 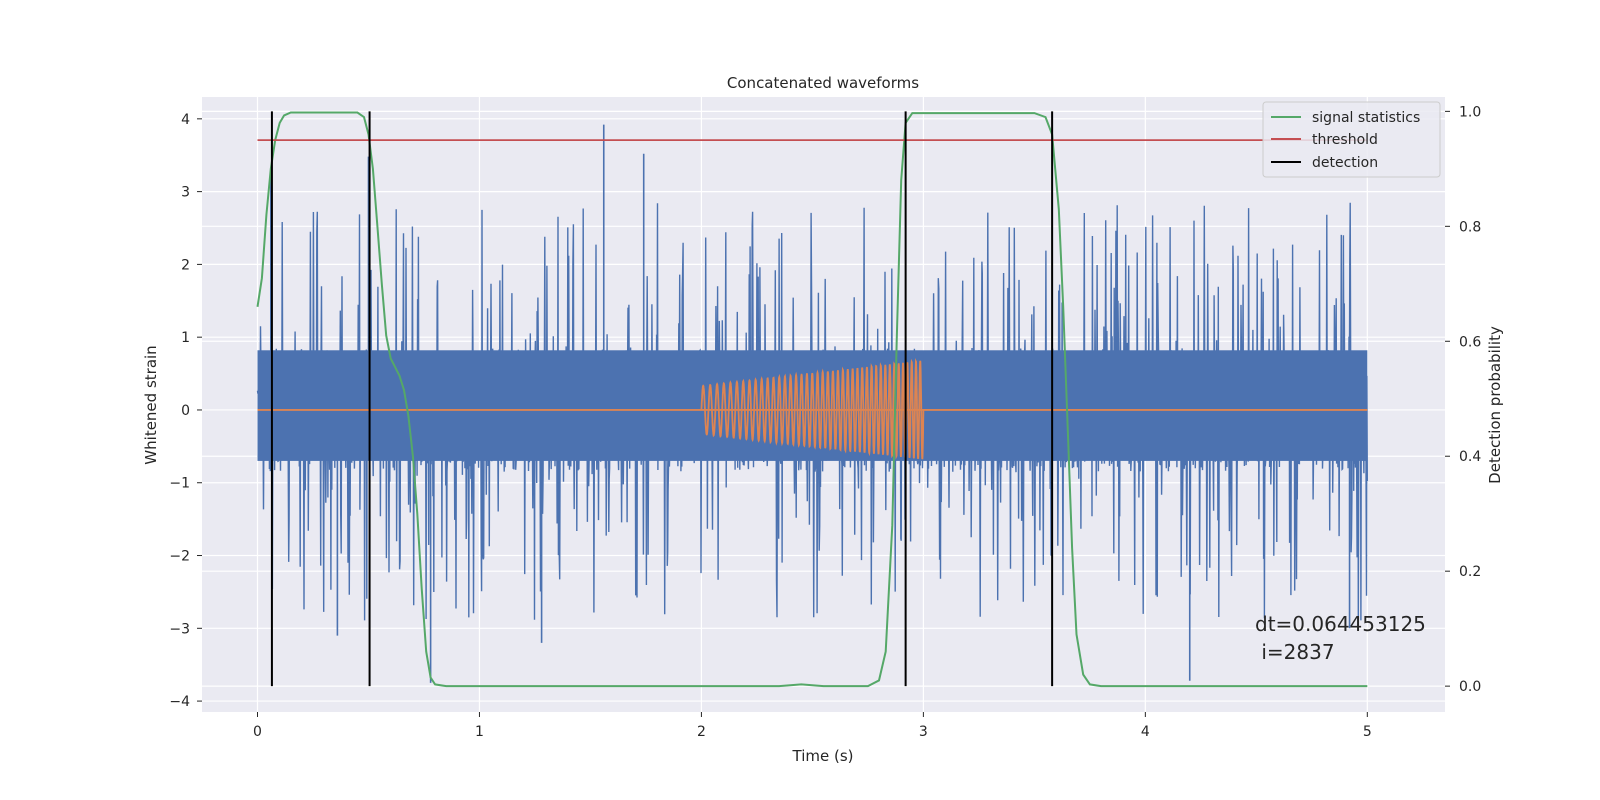 I want to click on y-axis-right: 0.0 0.2 0.4 0.6 0.8 1.0, so click(x=1463, y=399).